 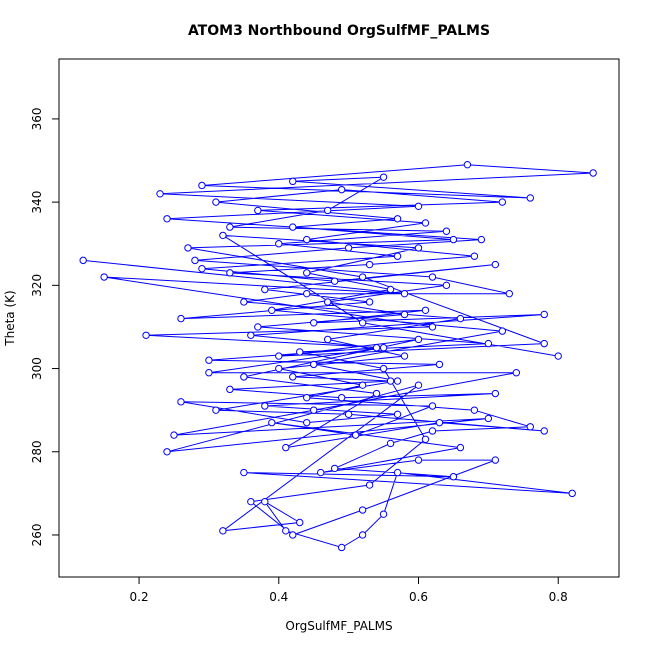 What do you see at coordinates (418, 597) in the screenshot?
I see `x-tick-label: 0.6` at bounding box center [418, 597].